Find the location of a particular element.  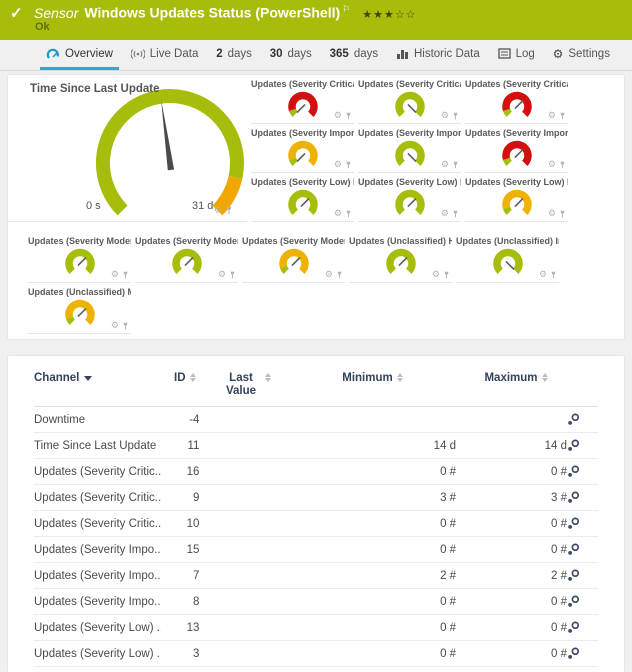

channel-row: Updates (Severity Critic... 16 0 # 0 # is located at coordinates (316, 472).